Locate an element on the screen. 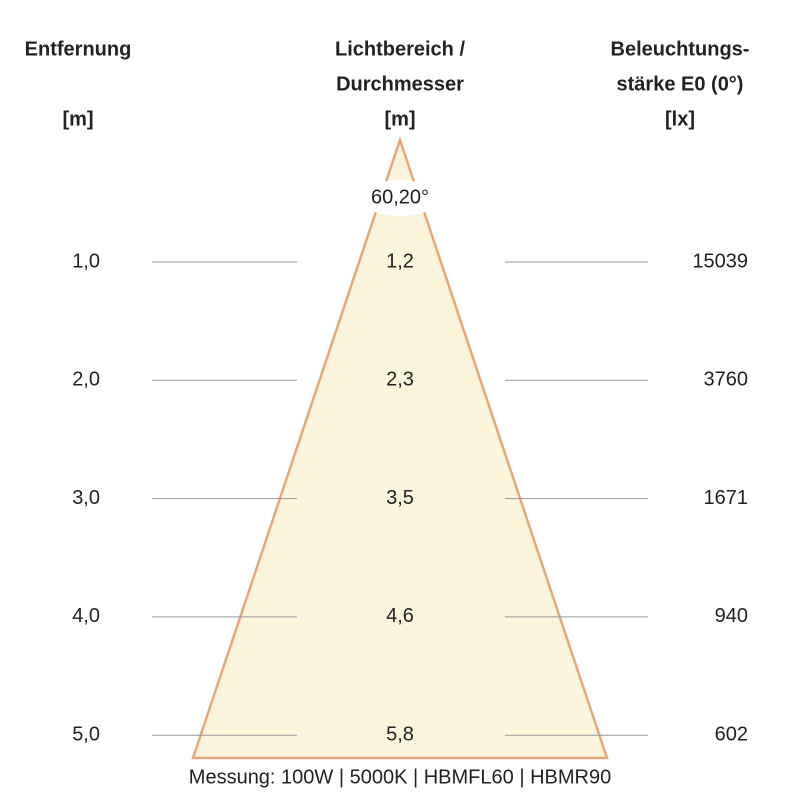 Image resolution: width=800 pixels, height=800 pixels. column-header: Lichtbereich / is located at coordinates (400, 49).